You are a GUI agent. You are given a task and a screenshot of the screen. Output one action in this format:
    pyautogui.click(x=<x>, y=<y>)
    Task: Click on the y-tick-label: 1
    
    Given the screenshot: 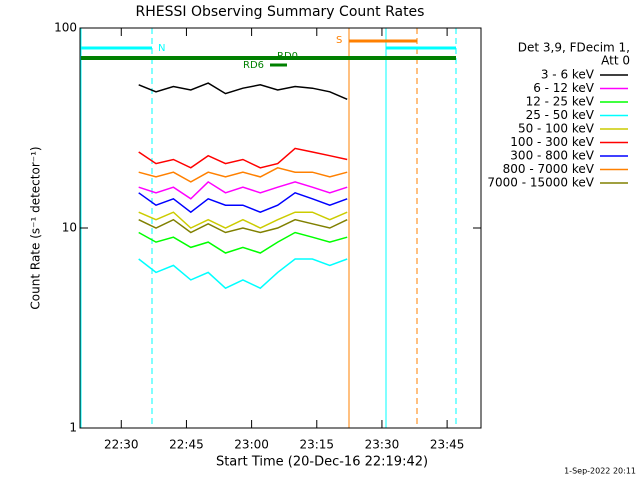 What is the action you would take?
    pyautogui.click(x=73, y=428)
    